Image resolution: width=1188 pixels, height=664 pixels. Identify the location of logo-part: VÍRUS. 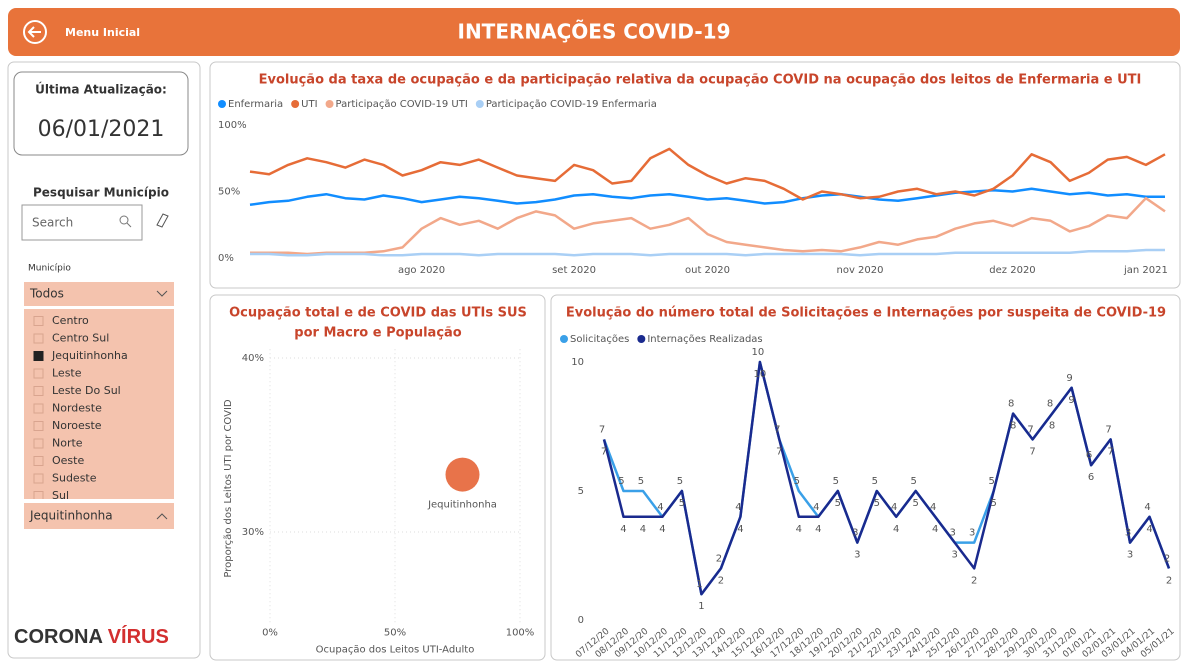
(138, 636).